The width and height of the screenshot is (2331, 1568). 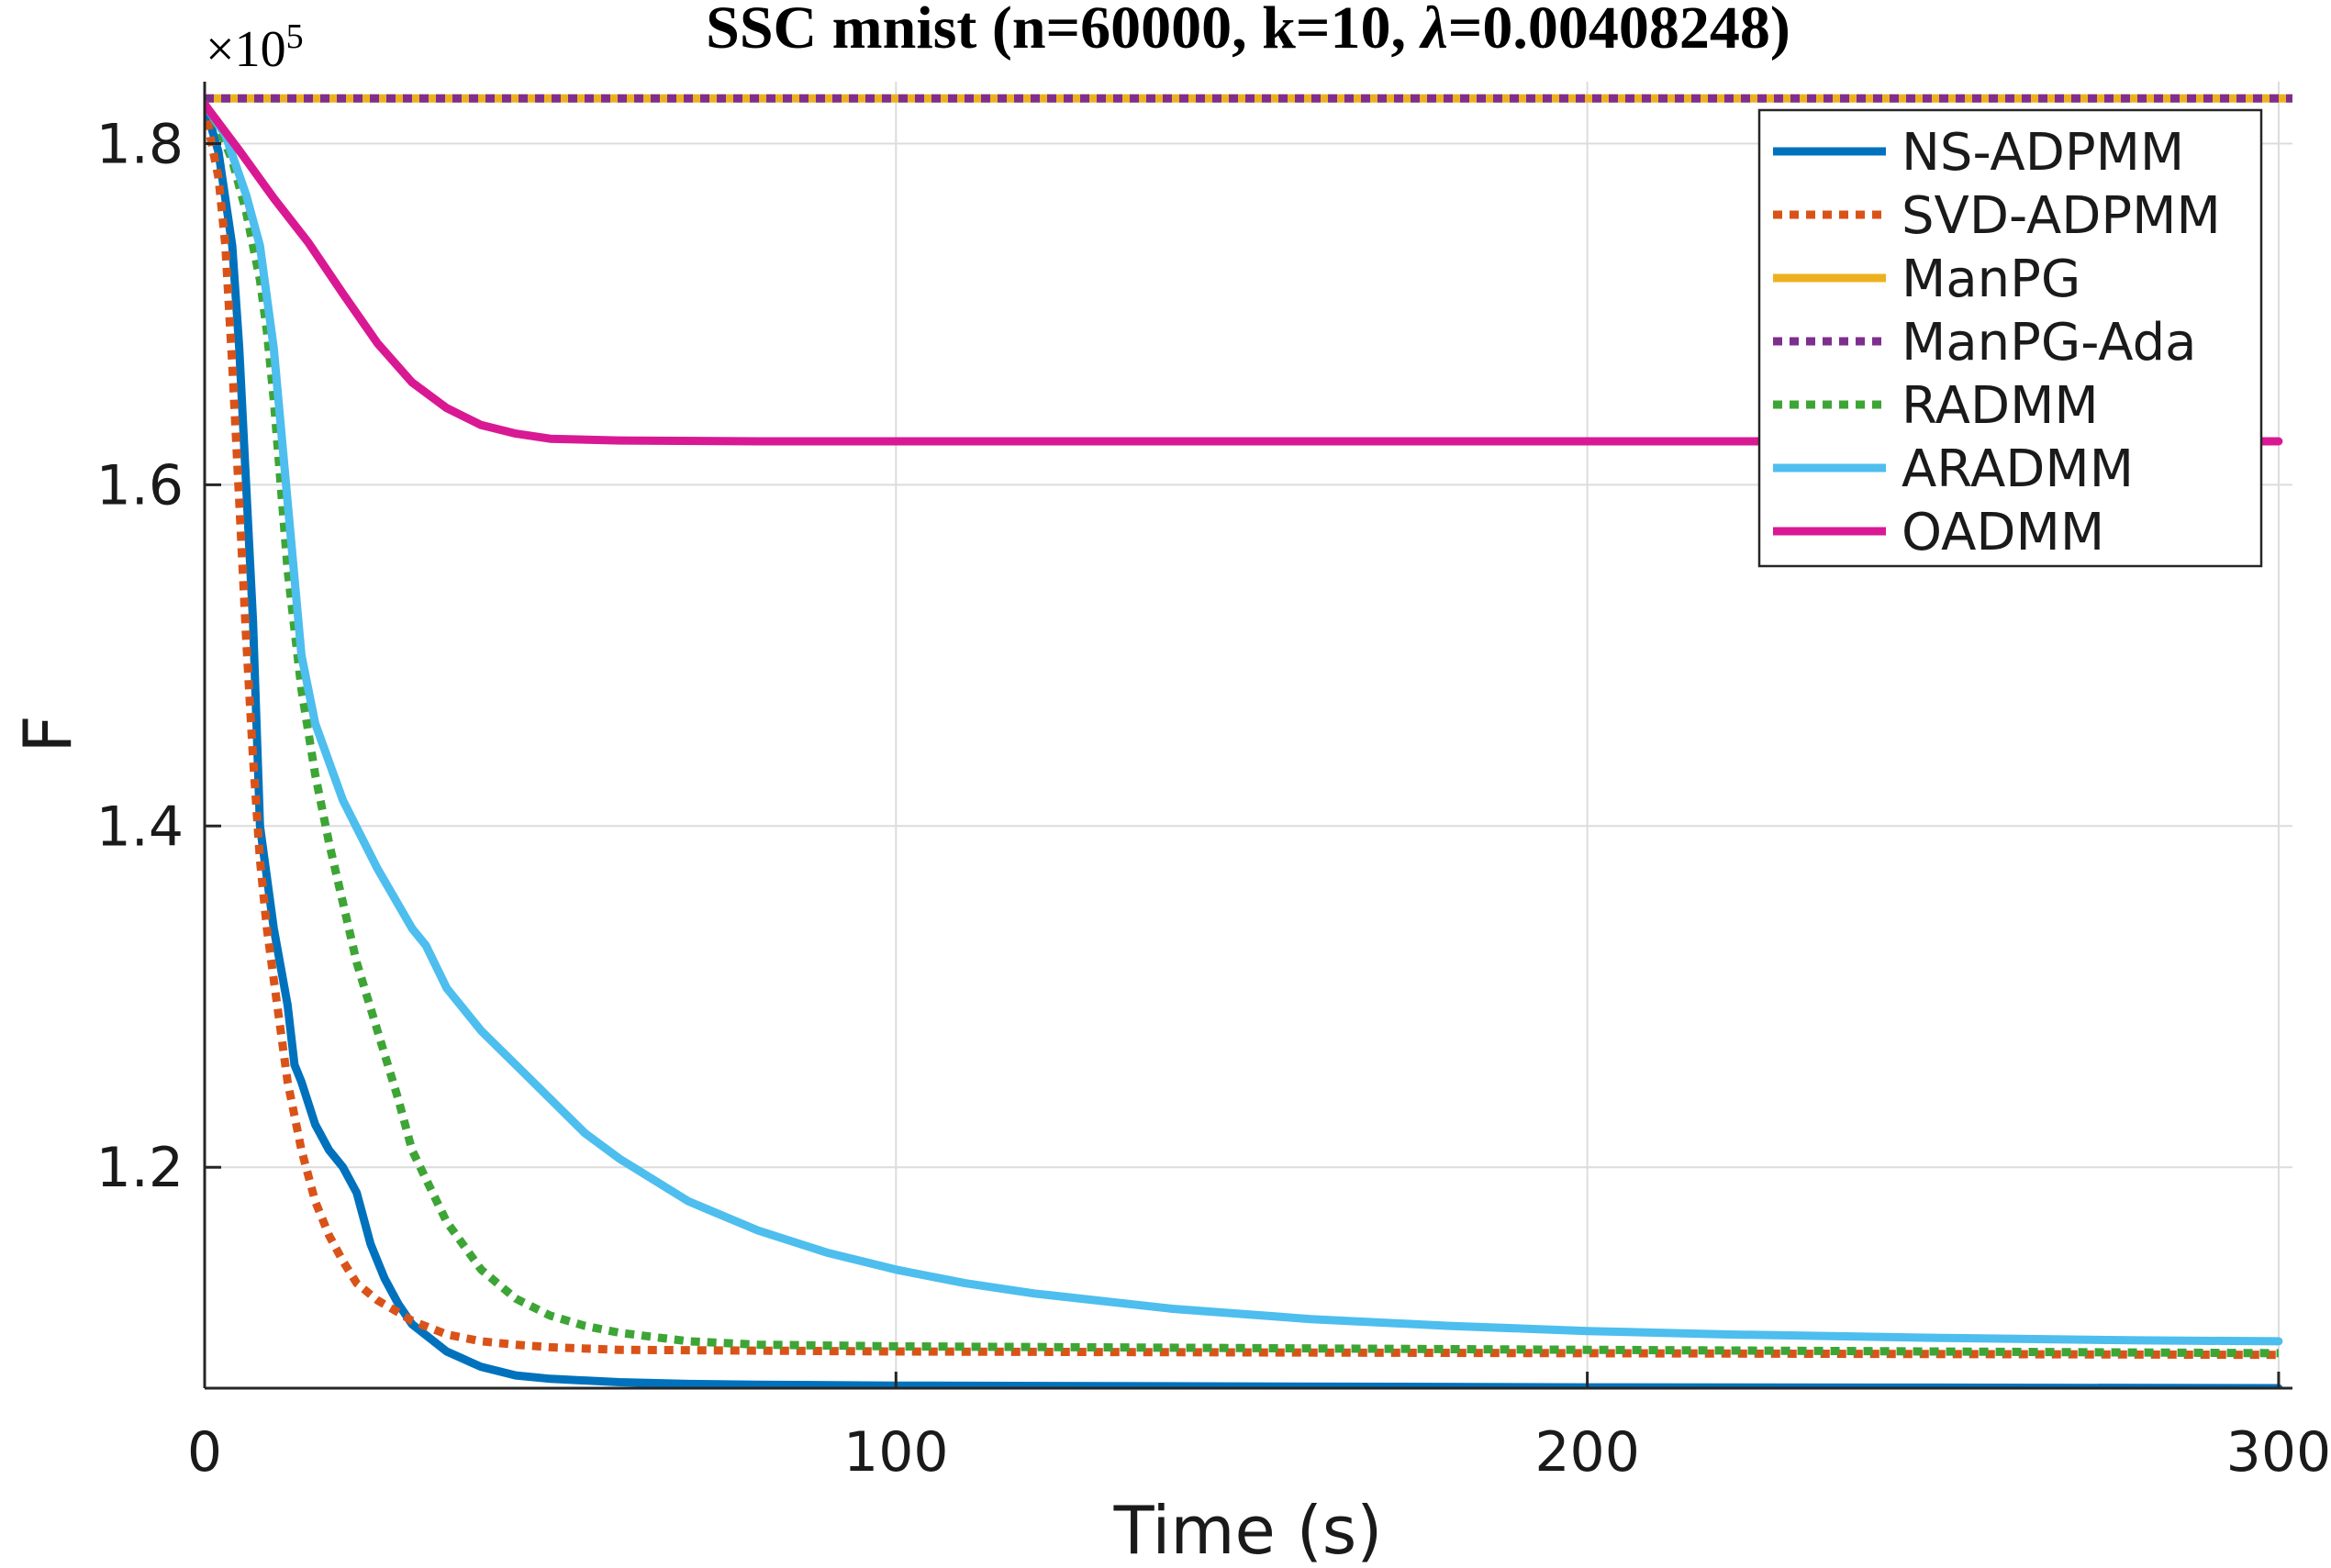 I want to click on legend-label: ManPG-Ada, so click(x=2049, y=343).